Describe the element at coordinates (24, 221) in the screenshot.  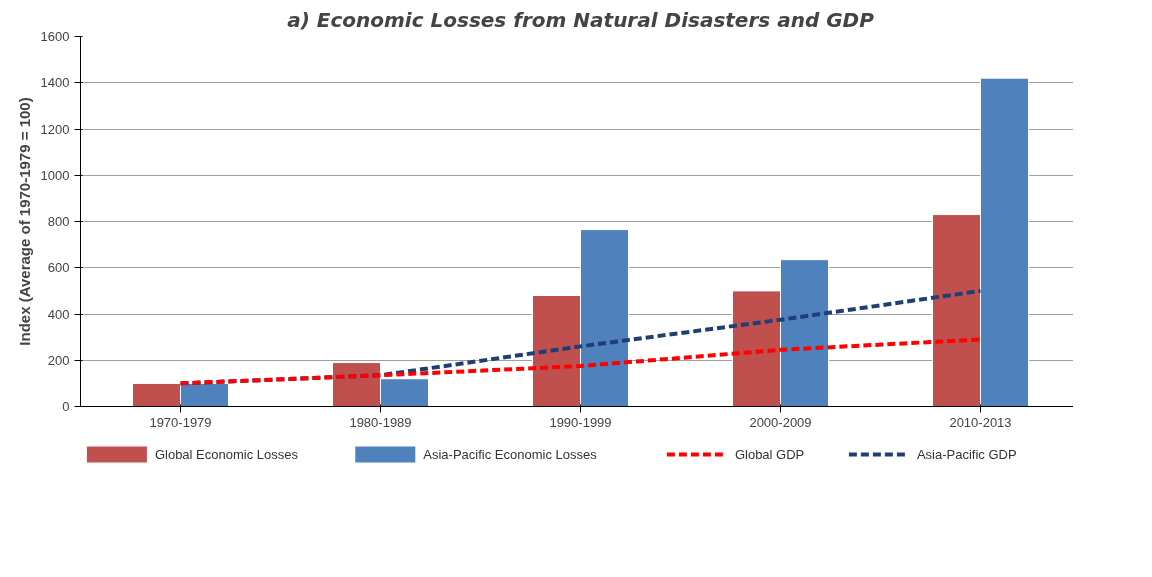
I see `y-axis-title: Index (Average of 1970-1979 = 100)` at that location.